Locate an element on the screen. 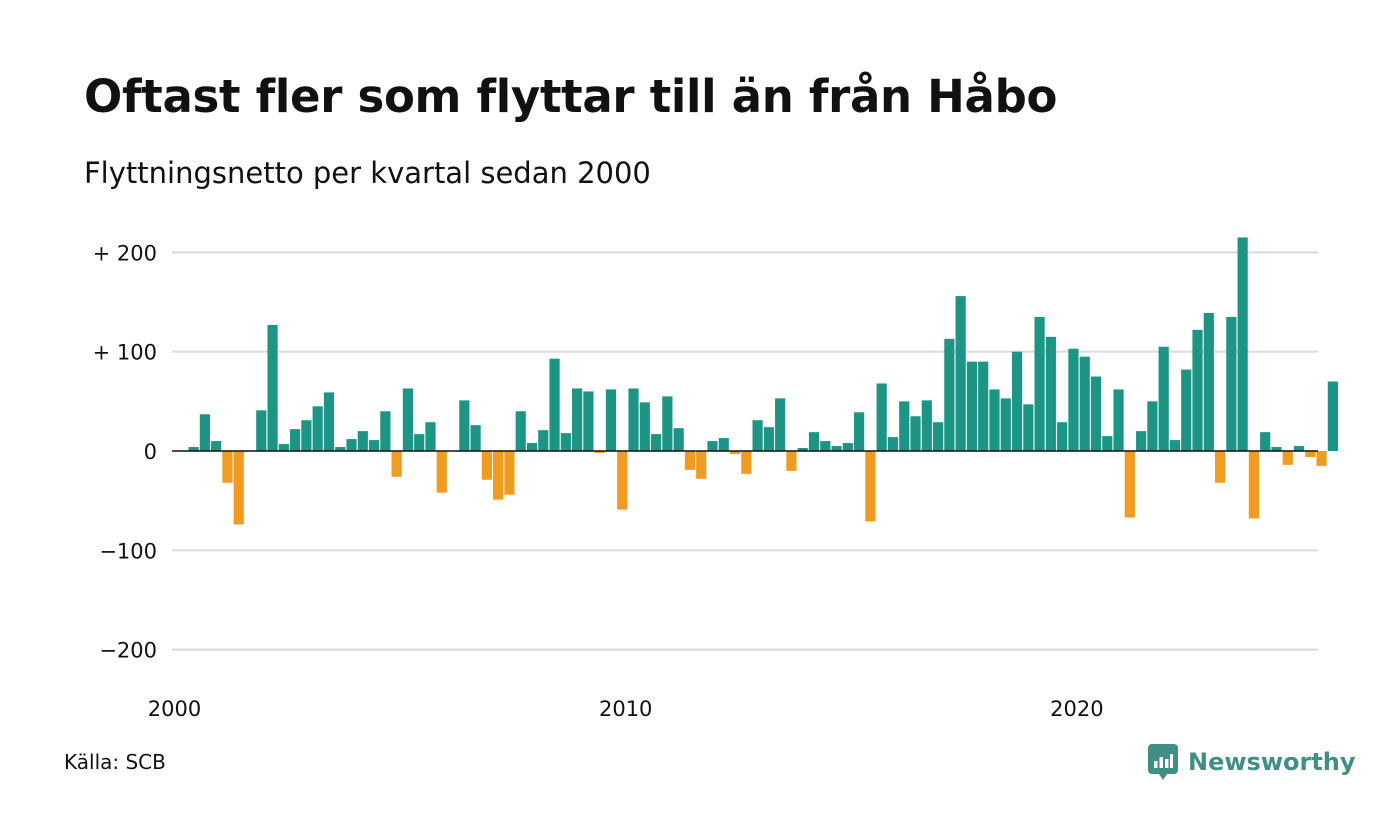  y-tick-label: −100 is located at coordinates (128, 551).